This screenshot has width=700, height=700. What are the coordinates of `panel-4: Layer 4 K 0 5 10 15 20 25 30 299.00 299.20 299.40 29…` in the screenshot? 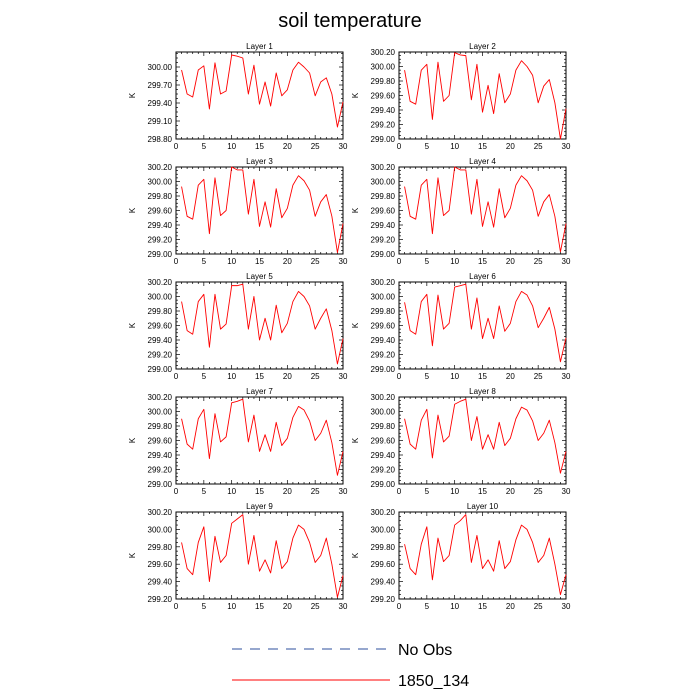 It's located at (461, 211).